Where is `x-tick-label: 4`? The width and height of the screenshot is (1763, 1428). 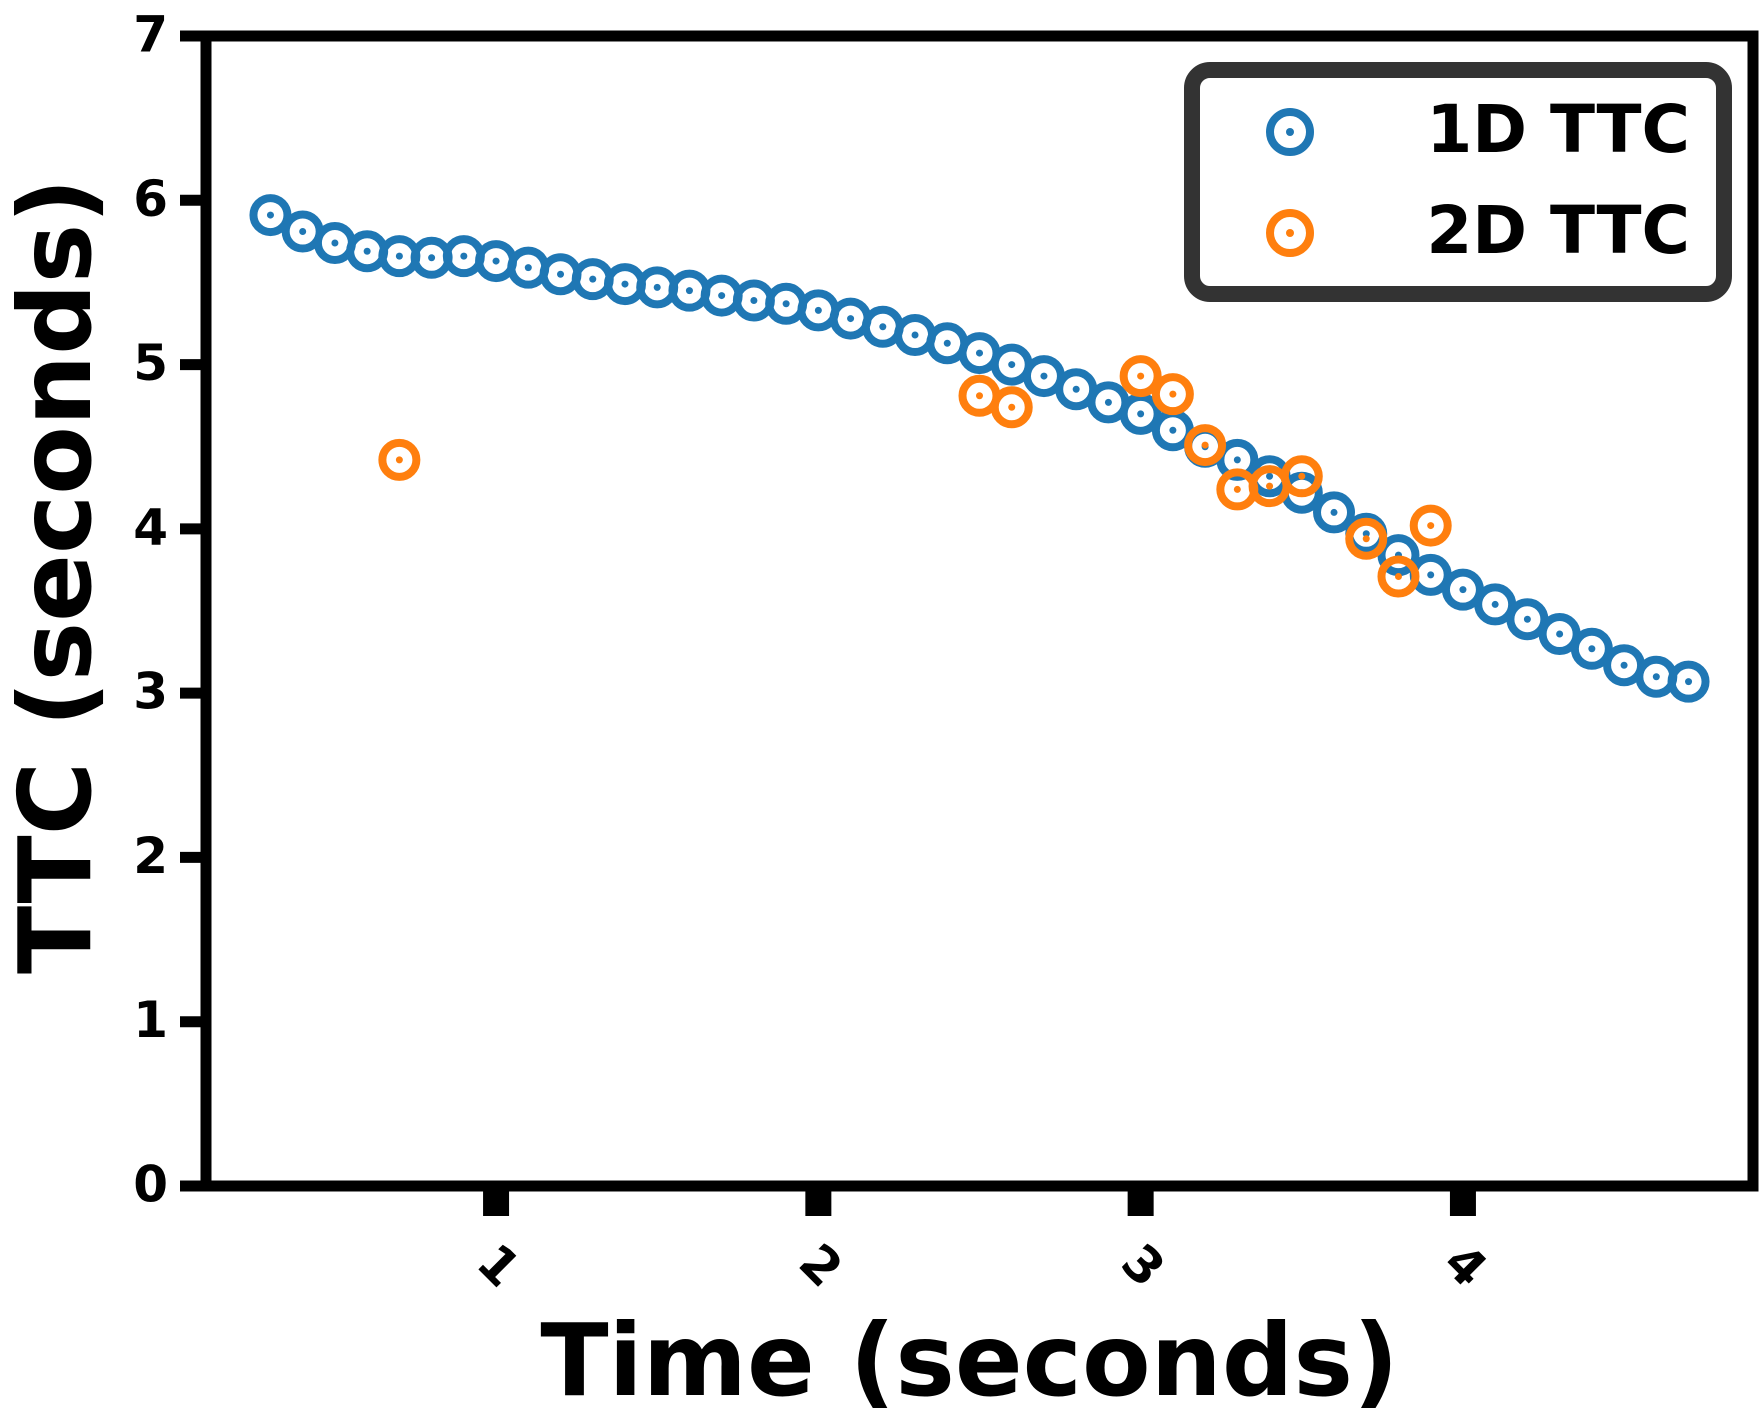
x-tick-label: 4 is located at coordinates (1466, 1266).